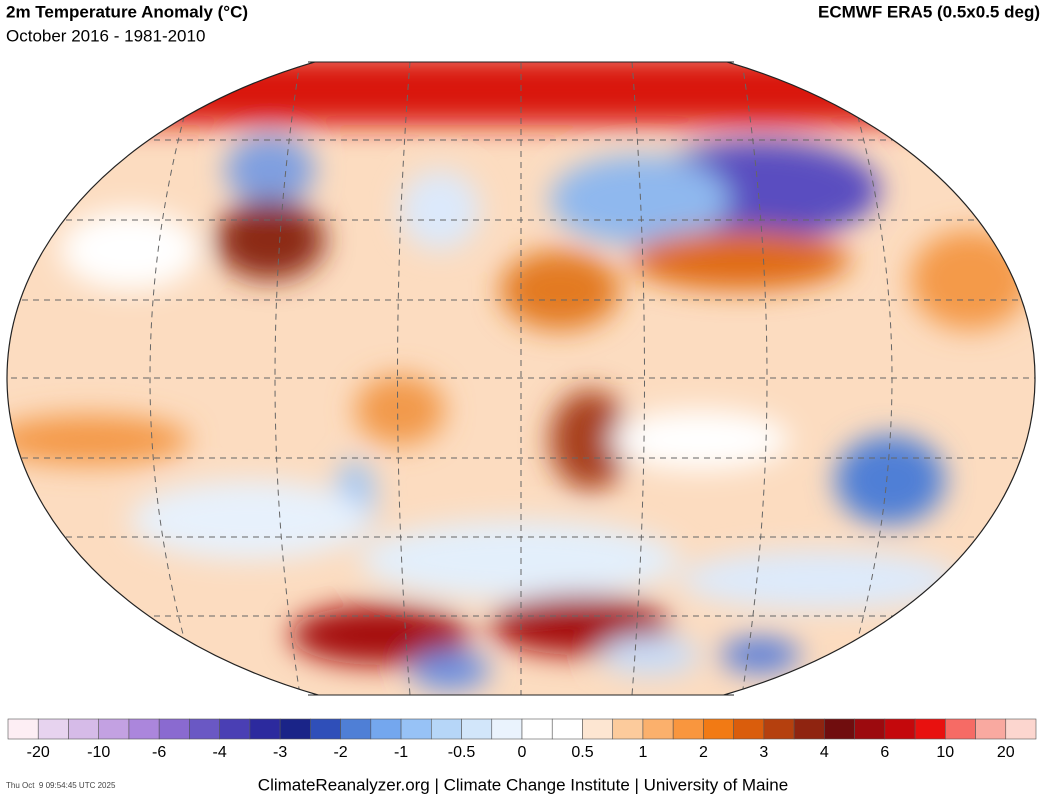 The image size is (1046, 805). Describe the element at coordinates (105, 35) in the screenshot. I see `subtitle: October 2016 - 1981-2010` at that location.